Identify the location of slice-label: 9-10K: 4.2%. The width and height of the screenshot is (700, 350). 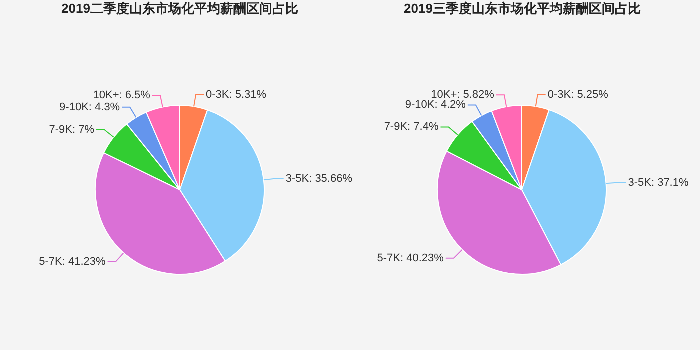
(435, 105).